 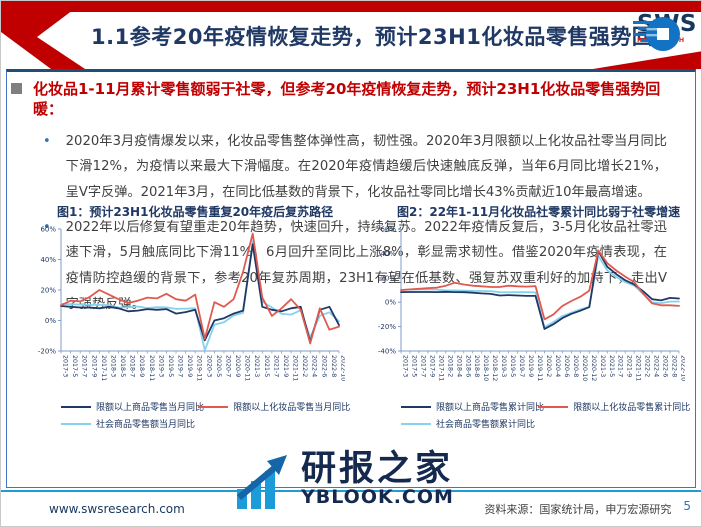 I want to click on legend-label: 限额以上商品零售当月同比, so click(x=150, y=408).